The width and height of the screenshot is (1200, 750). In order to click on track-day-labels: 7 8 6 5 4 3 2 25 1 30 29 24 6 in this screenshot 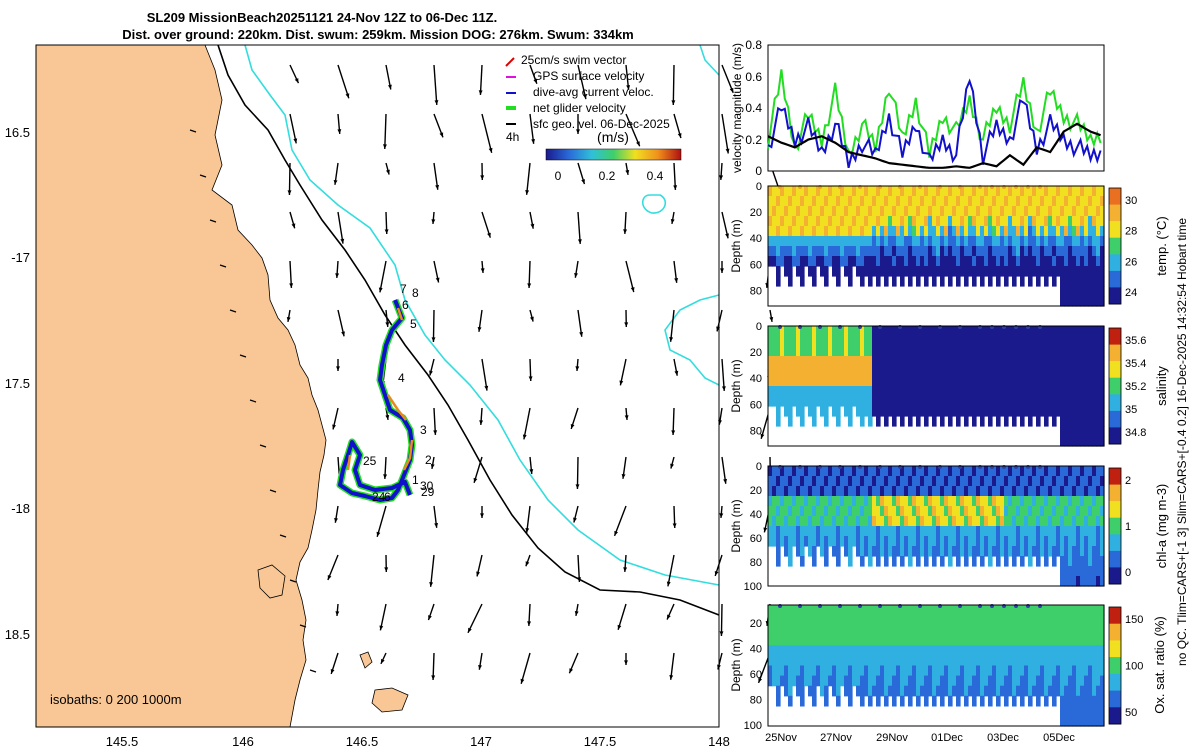, I will do `click(399, 393)`.